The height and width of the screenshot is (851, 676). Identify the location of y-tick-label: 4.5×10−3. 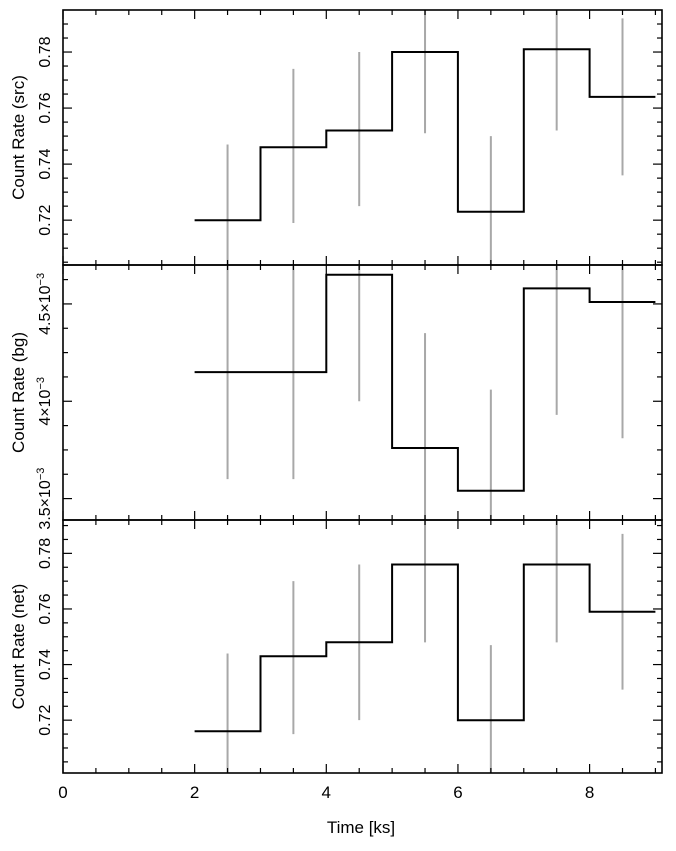
(44, 304).